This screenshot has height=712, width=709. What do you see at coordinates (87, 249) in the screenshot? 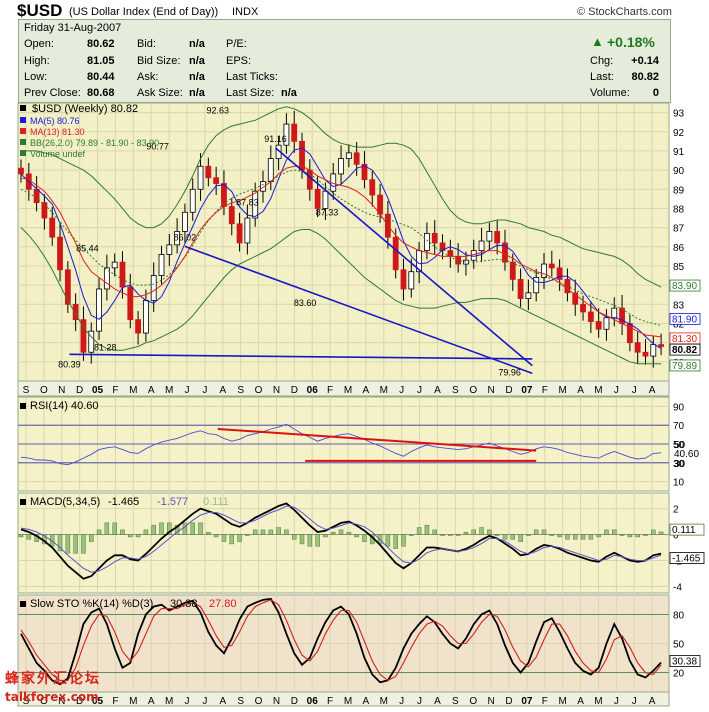
I see `price-annotation: 85.44` at bounding box center [87, 249].